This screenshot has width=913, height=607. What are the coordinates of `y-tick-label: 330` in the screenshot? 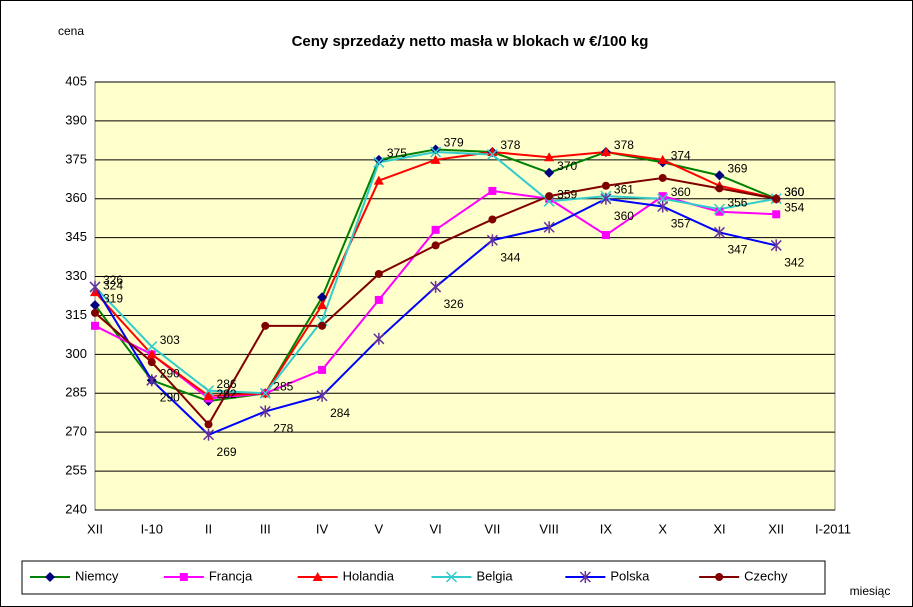 It's located at (76, 275).